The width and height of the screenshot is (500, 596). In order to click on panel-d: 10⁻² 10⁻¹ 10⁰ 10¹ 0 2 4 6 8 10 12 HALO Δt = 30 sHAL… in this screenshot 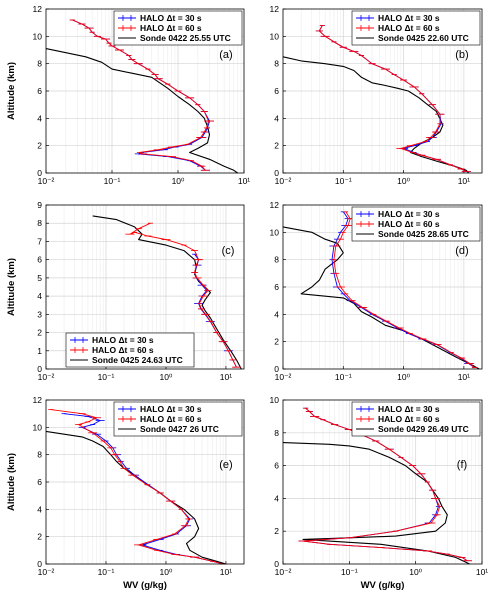, I will do `click(376, 291)`.